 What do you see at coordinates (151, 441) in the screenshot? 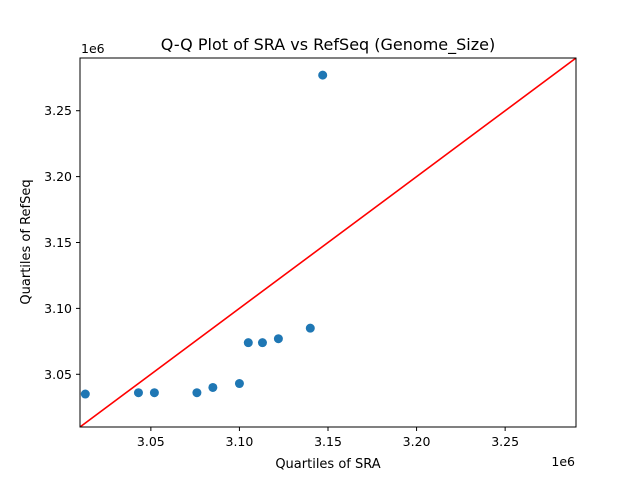
I see `x-tick-label: 3.05` at bounding box center [151, 441].